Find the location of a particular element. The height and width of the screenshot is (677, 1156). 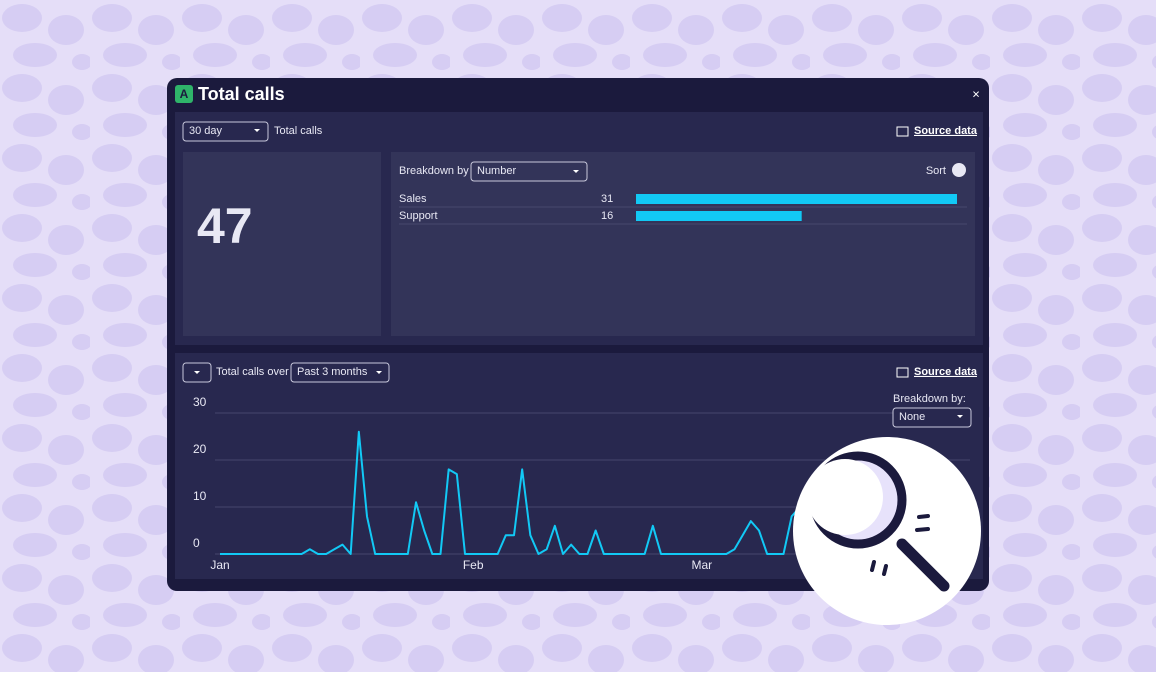

breakdown-select is located at coordinates (529, 171).